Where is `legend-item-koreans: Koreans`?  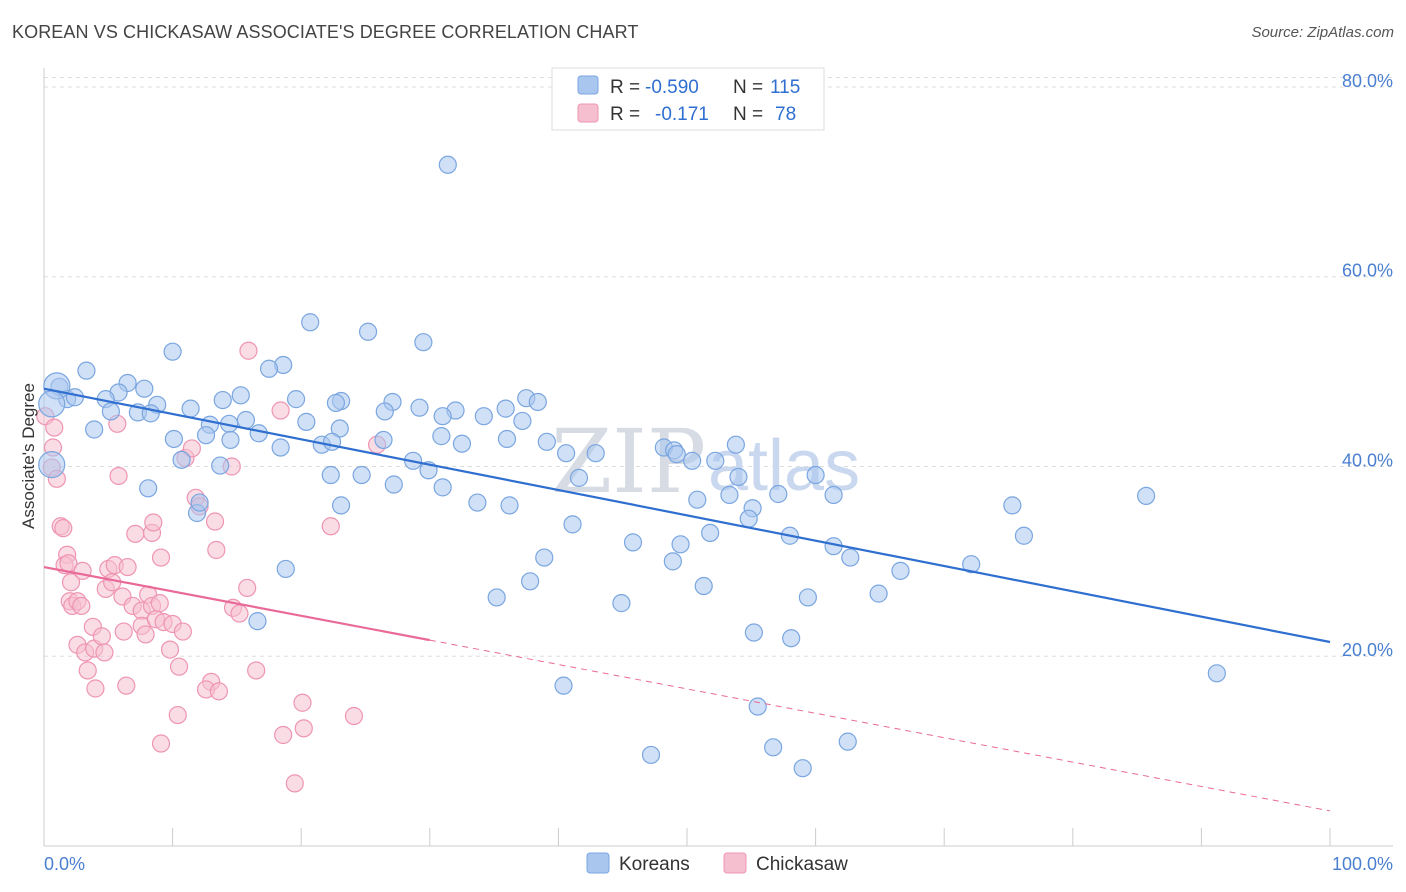 legend-item-koreans: Koreans is located at coordinates (638, 863).